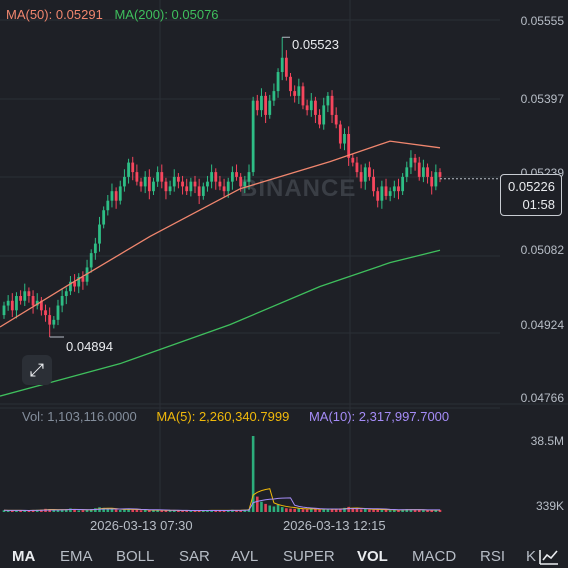  I want to click on chart-settings-icon, so click(549, 557).